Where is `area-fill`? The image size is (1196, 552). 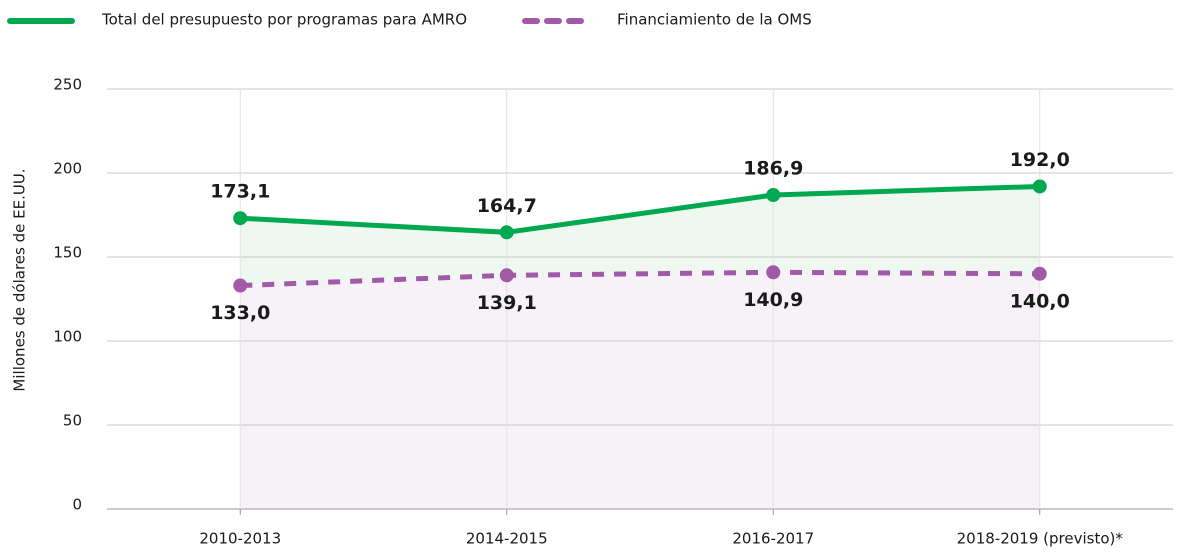
area-fill is located at coordinates (640, 236).